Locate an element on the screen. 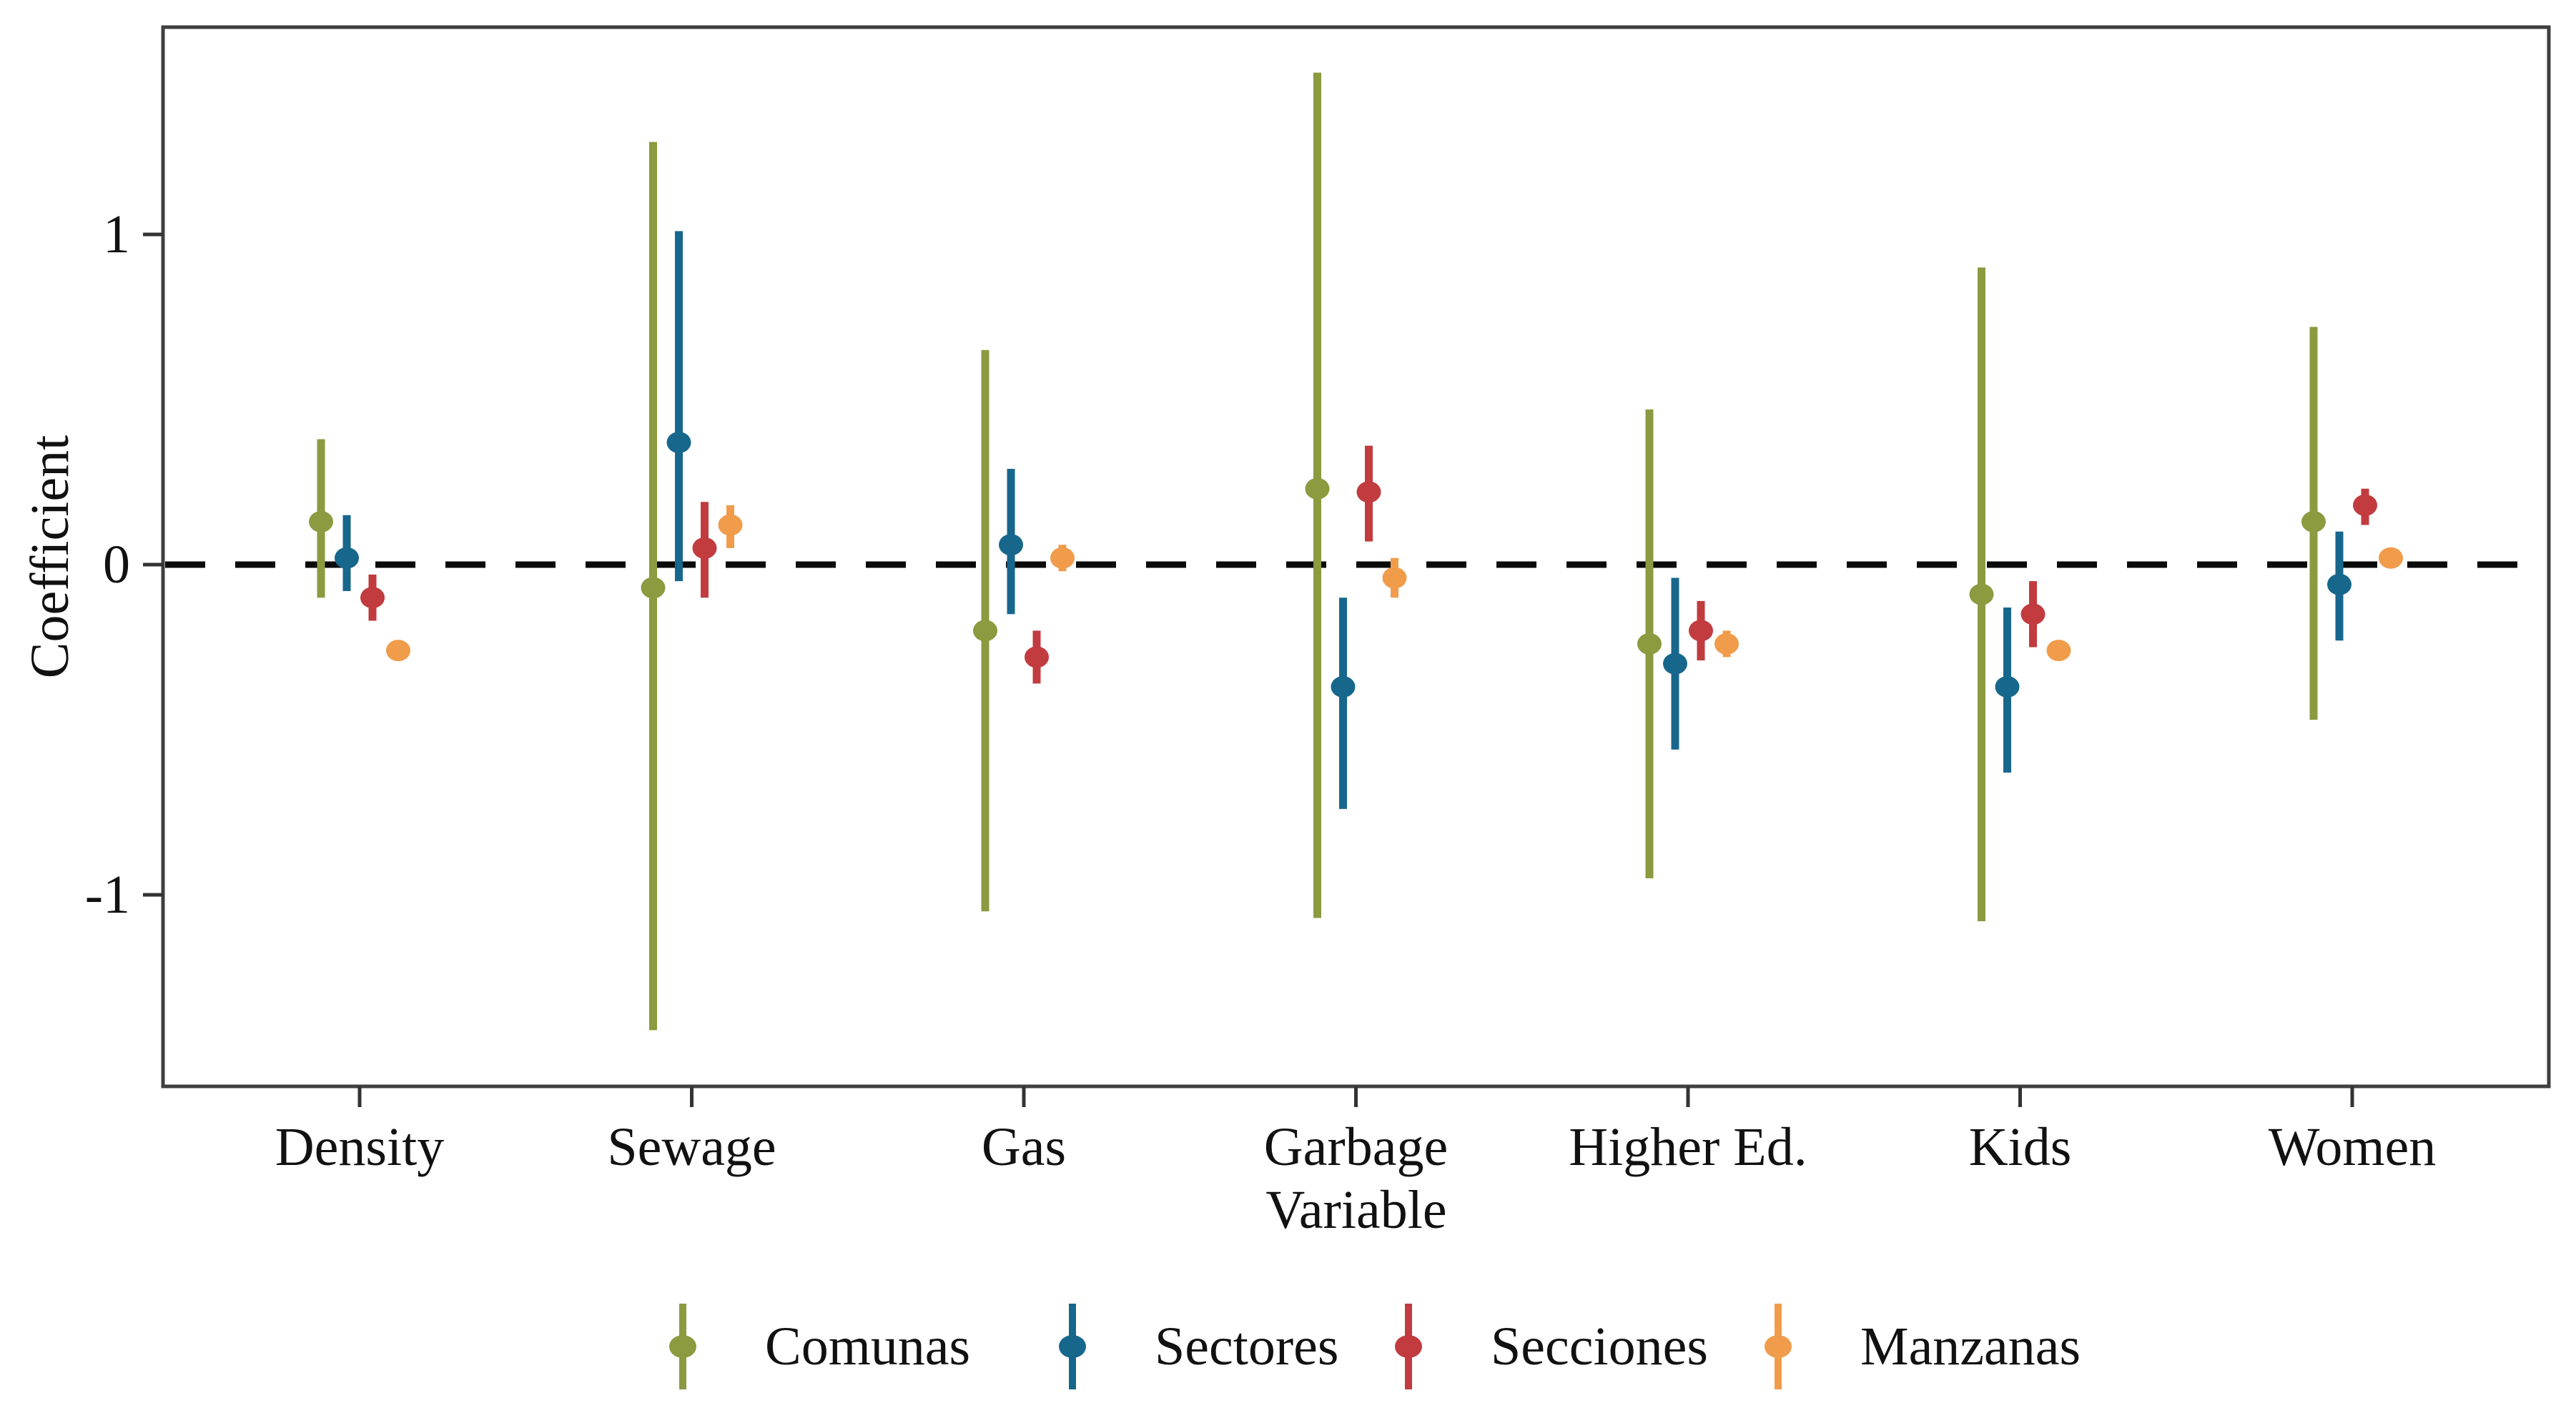  x-axis-tick-label: Higher Ed. is located at coordinates (1688, 1147).